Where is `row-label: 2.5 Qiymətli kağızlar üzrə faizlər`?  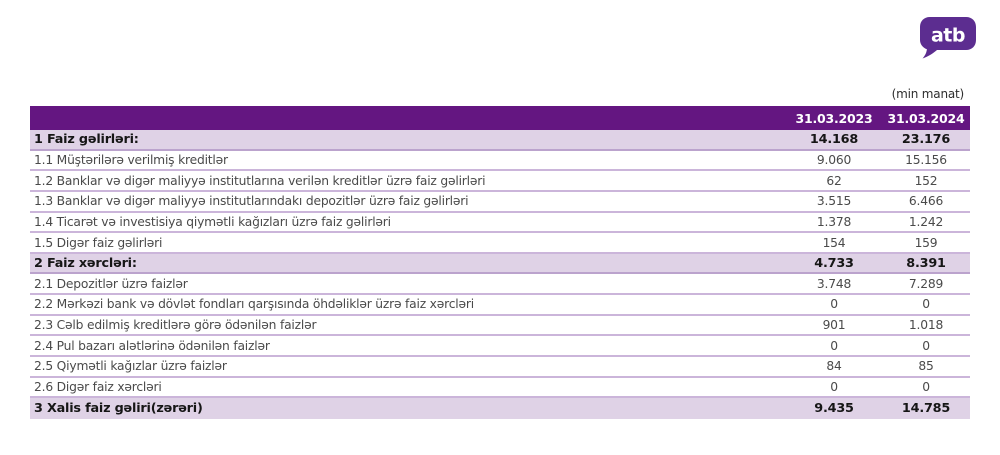
row-label: 2.5 Qiymətli kağızlar üzrə faizlər is located at coordinates (130, 366).